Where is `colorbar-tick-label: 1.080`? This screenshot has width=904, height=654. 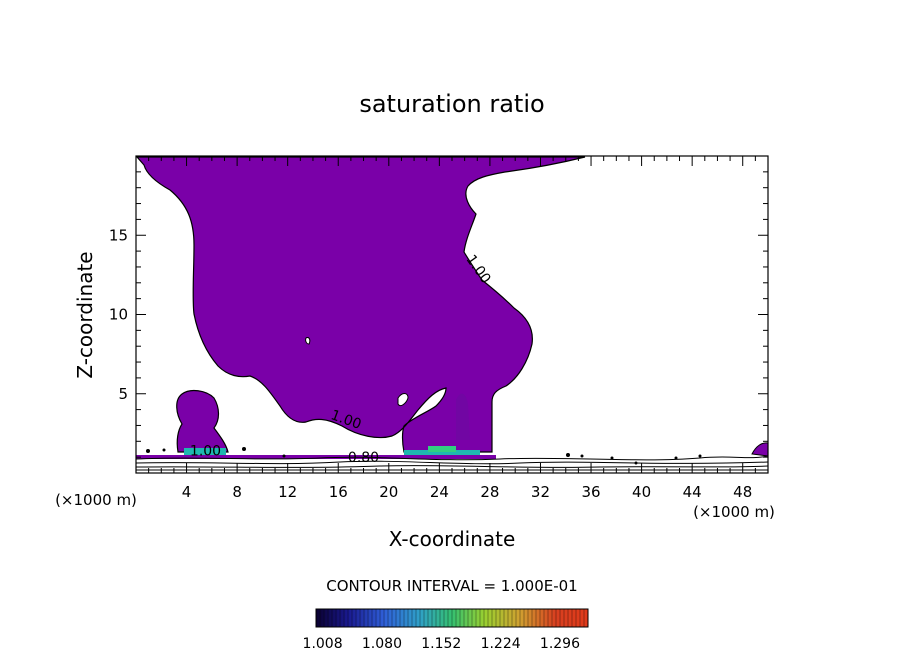
colorbar-tick-label: 1.080 is located at coordinates (382, 644).